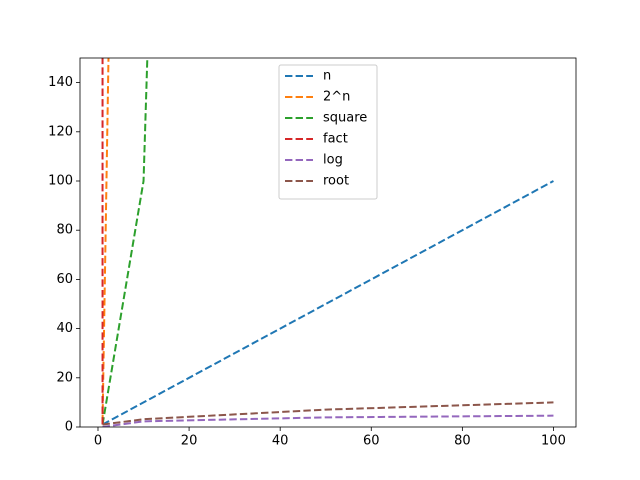 The width and height of the screenshot is (640, 480). I want to click on y-tick-label: 60, so click(64, 279).